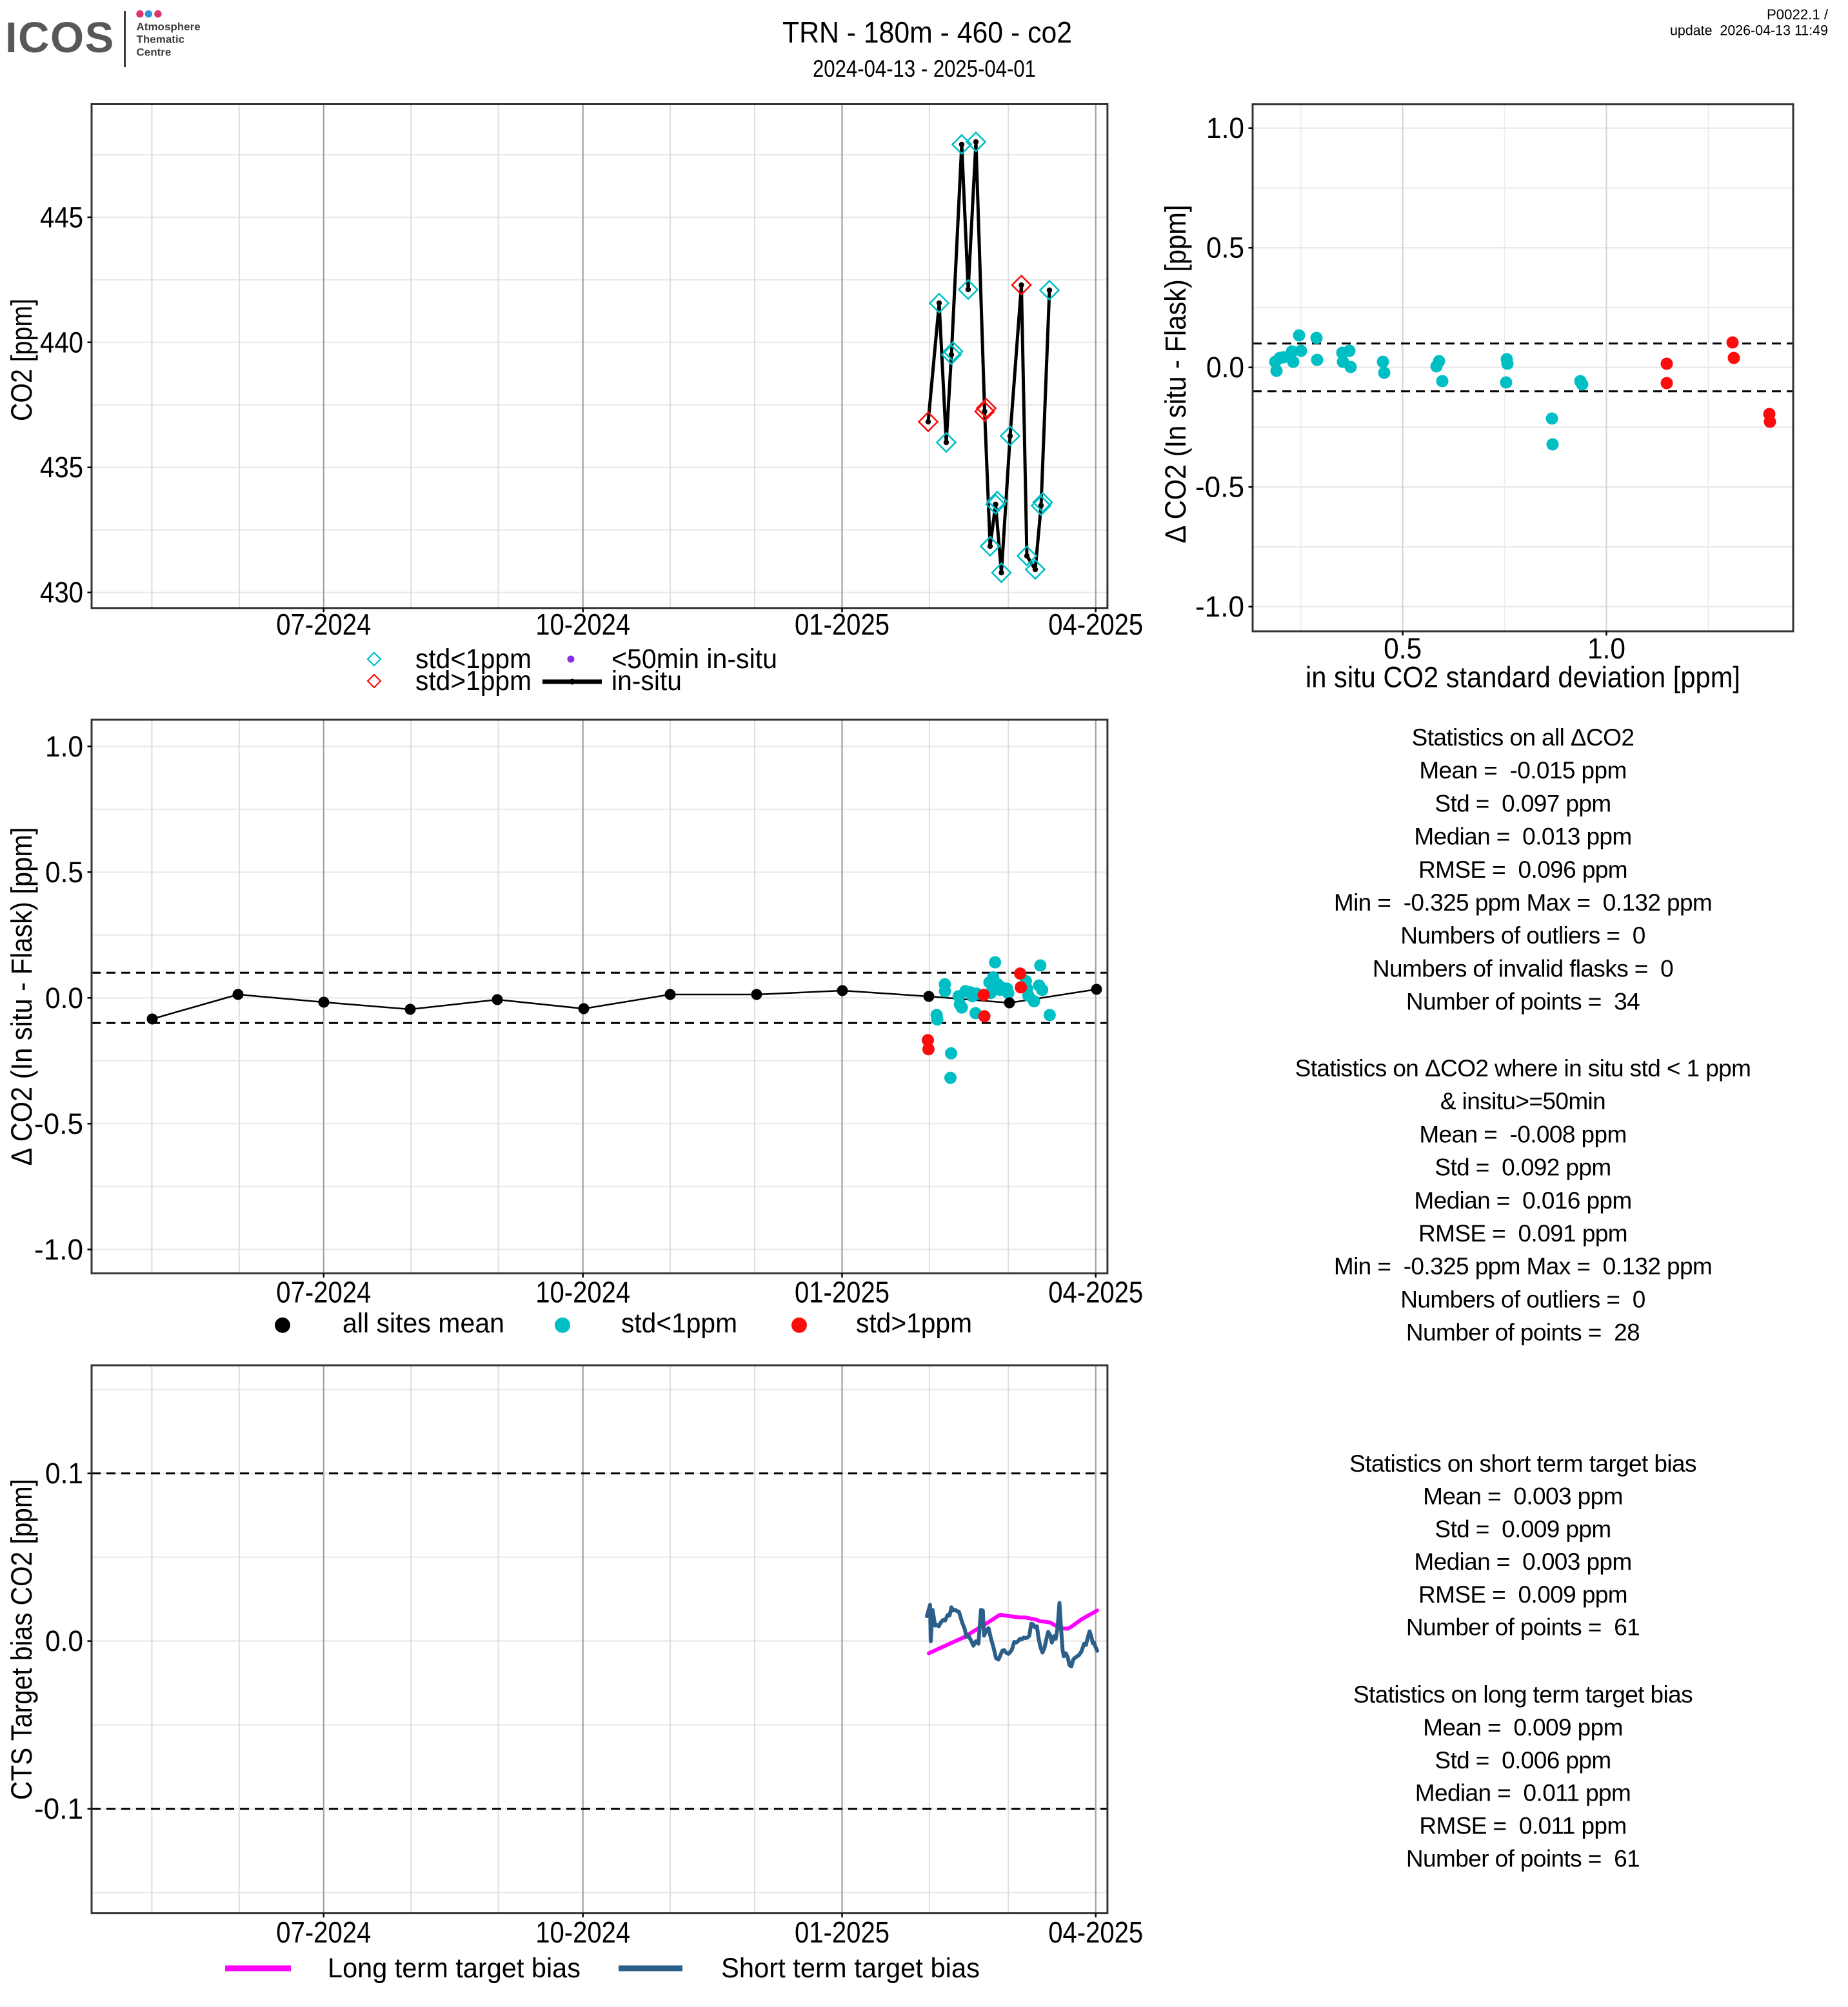 Image resolution: width=1848 pixels, height=2007 pixels. I want to click on svg-text: RMSE = 0.009 ppm, so click(1522, 1594).